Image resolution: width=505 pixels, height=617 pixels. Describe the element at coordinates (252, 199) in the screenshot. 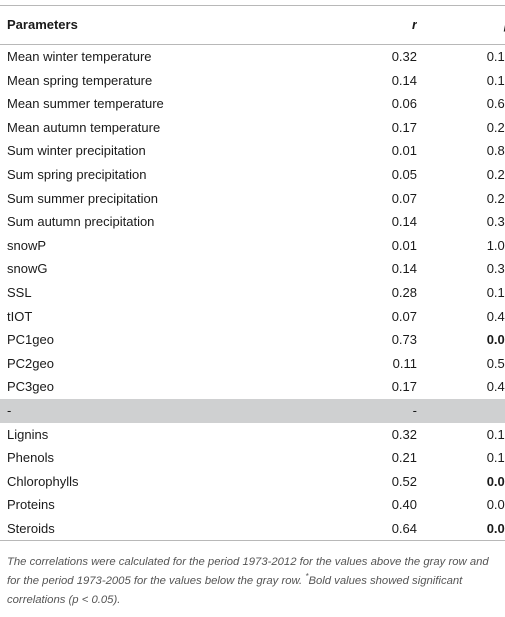

I see `table-row: Sum summer precipitation 0.07 0.28` at that location.